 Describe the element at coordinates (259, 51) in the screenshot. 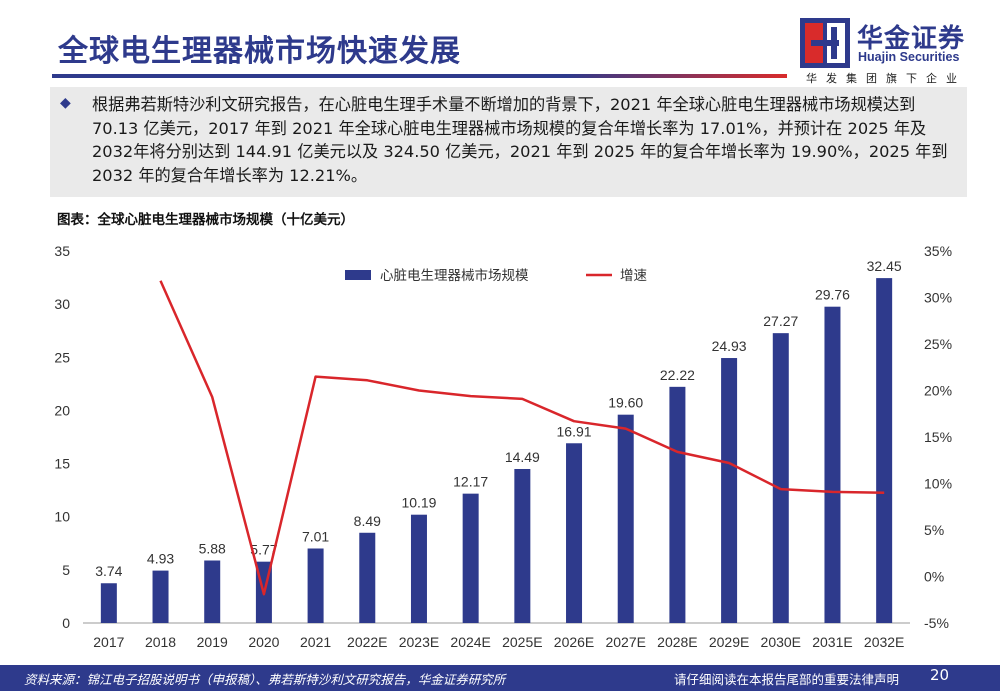

I see `page-title: 全球电生理器械市场快速发展` at that location.